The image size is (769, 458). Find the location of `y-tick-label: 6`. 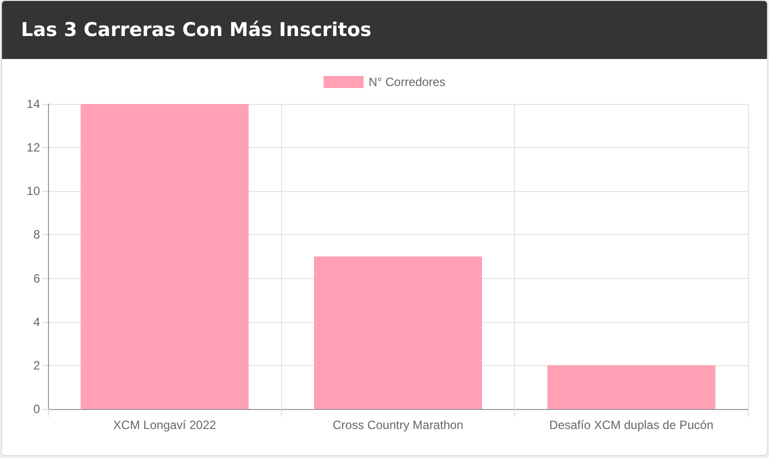

y-tick-label: 6 is located at coordinates (36, 278).